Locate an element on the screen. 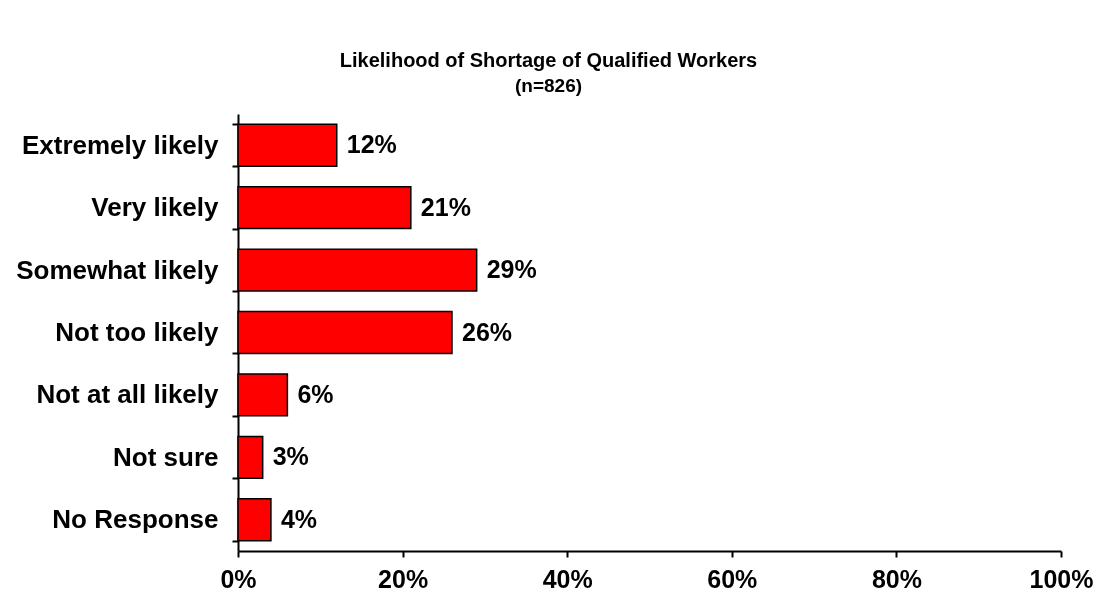  x-tick-label: 20% is located at coordinates (403, 578).